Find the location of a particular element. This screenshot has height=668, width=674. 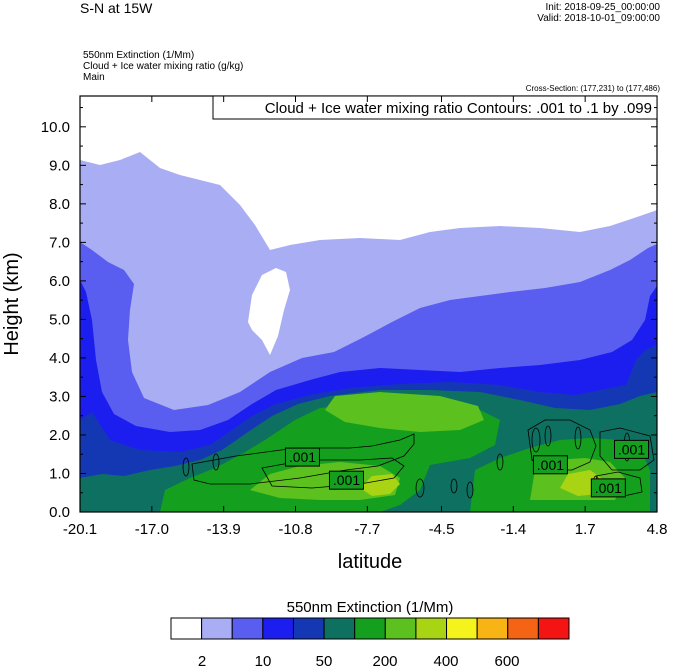

x-tick-label: -4.5 is located at coordinates (442, 529).